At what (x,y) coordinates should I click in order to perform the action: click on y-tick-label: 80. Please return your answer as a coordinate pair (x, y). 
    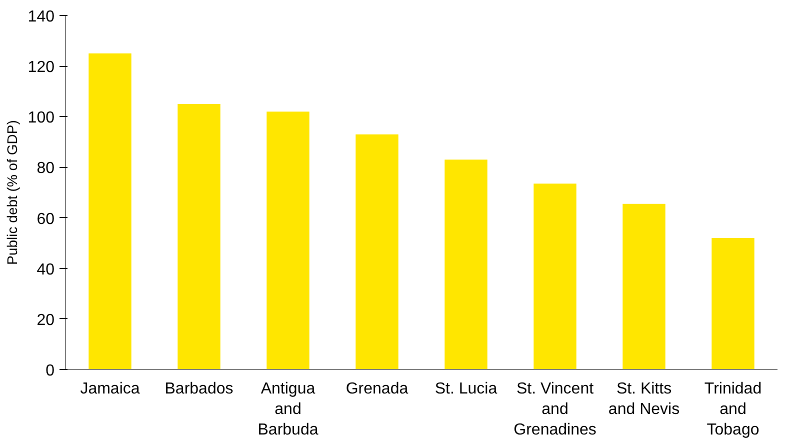
    Looking at the image, I should click on (45, 169).